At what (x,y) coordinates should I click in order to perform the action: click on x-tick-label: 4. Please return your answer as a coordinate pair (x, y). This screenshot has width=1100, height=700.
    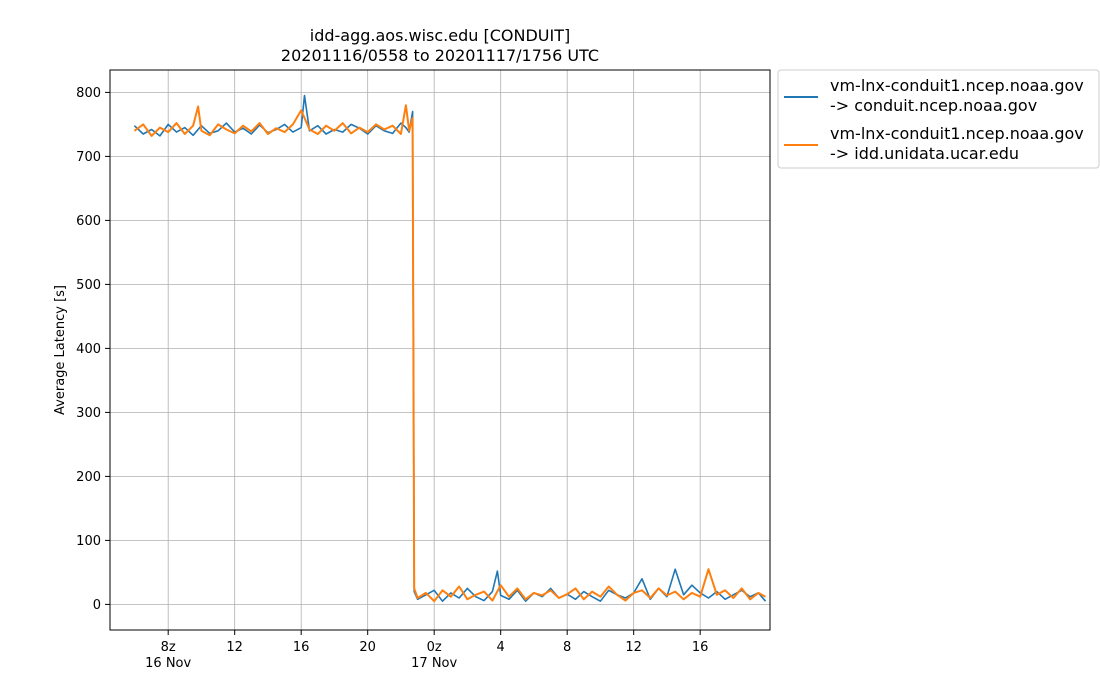
    Looking at the image, I should click on (501, 647).